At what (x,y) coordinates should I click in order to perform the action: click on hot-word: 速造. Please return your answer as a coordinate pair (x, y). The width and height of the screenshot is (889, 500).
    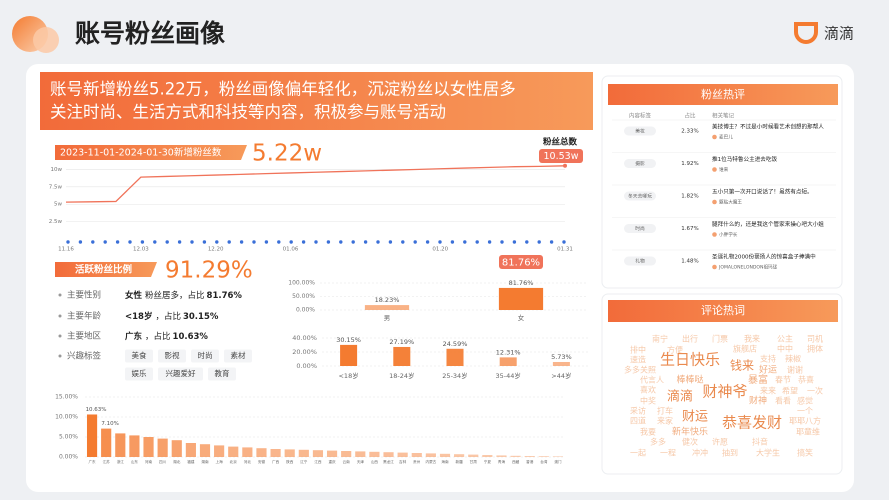
    Looking at the image, I should click on (638, 360).